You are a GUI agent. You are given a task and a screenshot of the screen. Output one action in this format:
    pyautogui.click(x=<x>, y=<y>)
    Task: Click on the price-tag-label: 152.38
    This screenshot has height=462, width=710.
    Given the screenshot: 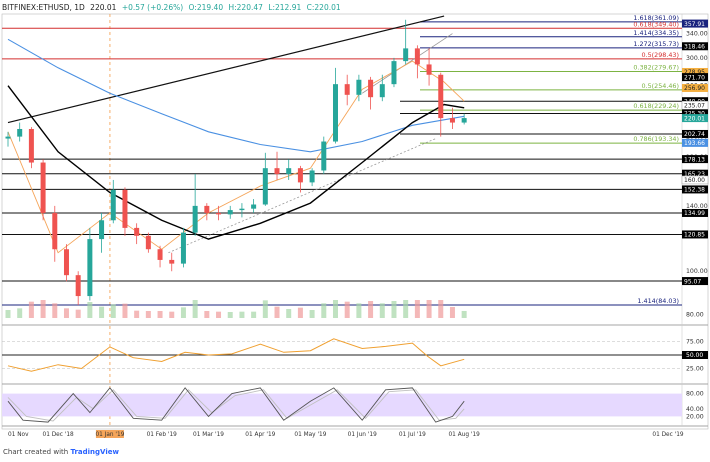 What is the action you would take?
    pyautogui.click(x=694, y=190)
    